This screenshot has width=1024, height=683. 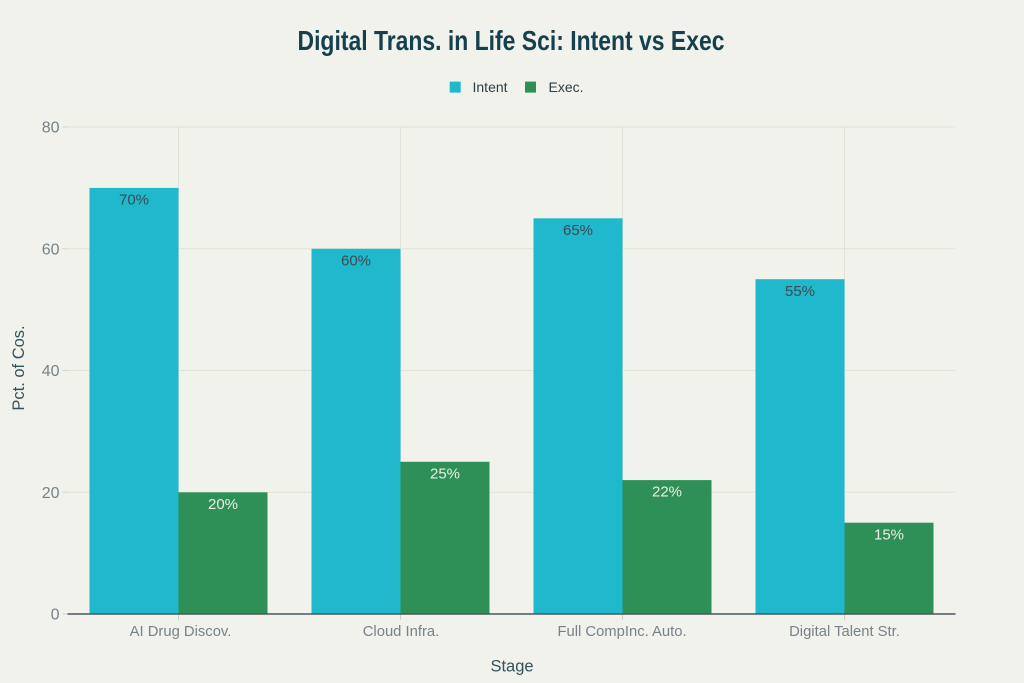 I want to click on svg-text: 25%, so click(x=445, y=473).